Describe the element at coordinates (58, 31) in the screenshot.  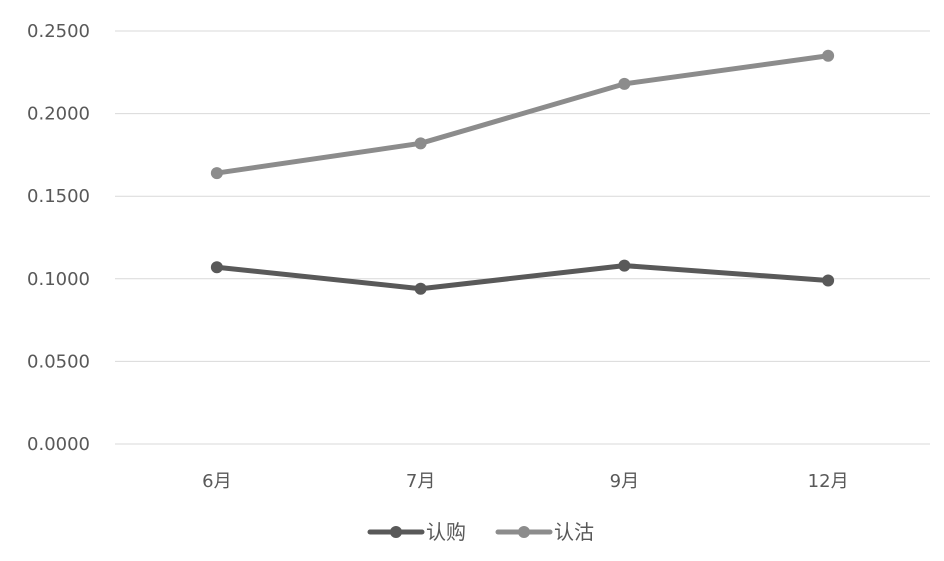
I see `y-tick-label: 0.2500` at that location.